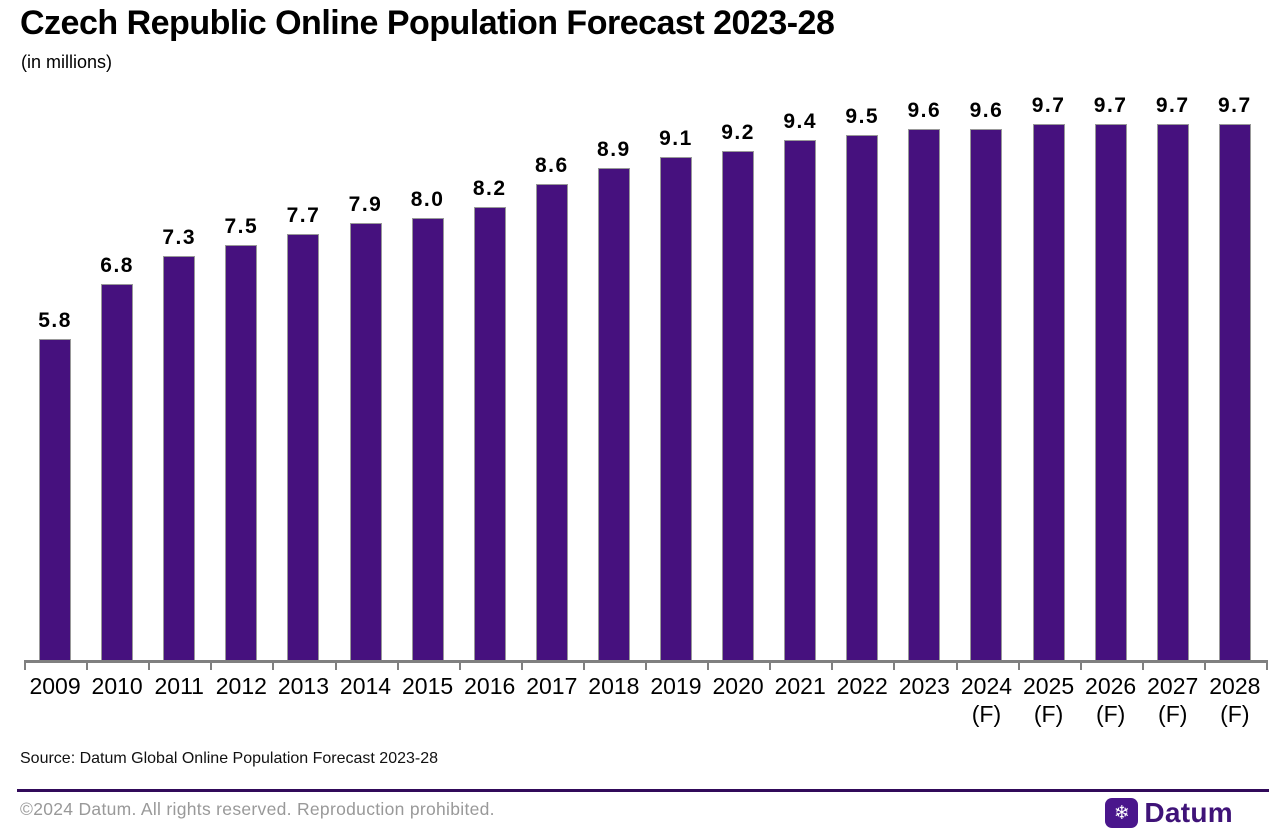 Image resolution: width=1284 pixels, height=840 pixels. What do you see at coordinates (117, 686) in the screenshot?
I see `x-axis-label-2010: 2010` at bounding box center [117, 686].